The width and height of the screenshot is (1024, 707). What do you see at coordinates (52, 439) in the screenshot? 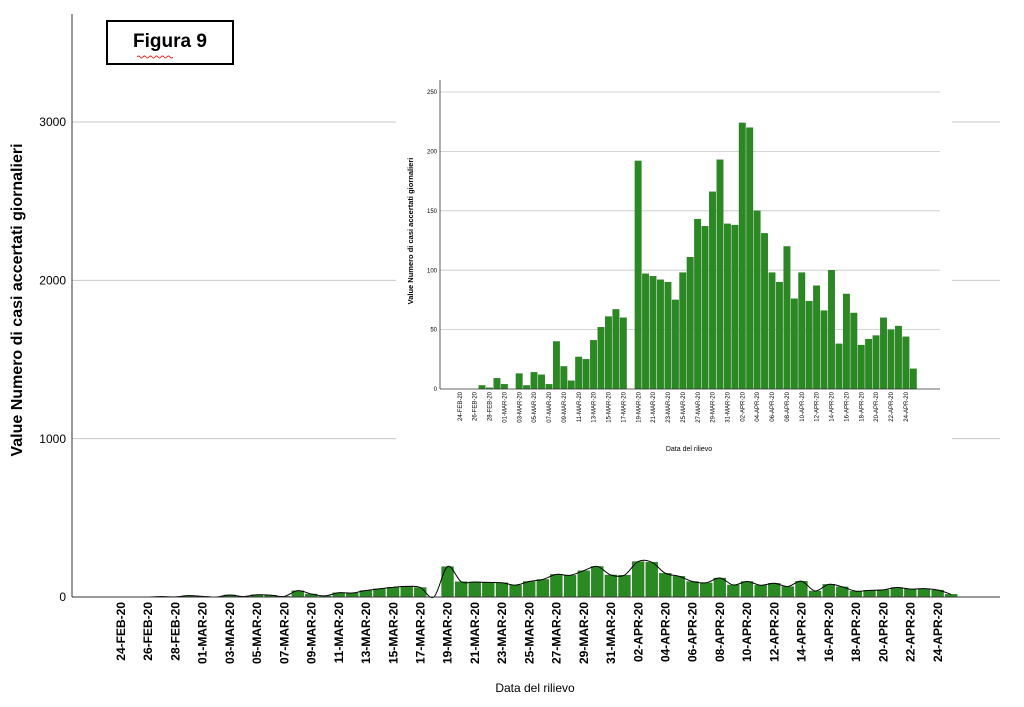
I see `main-y-tick-label: 1000` at bounding box center [52, 439].